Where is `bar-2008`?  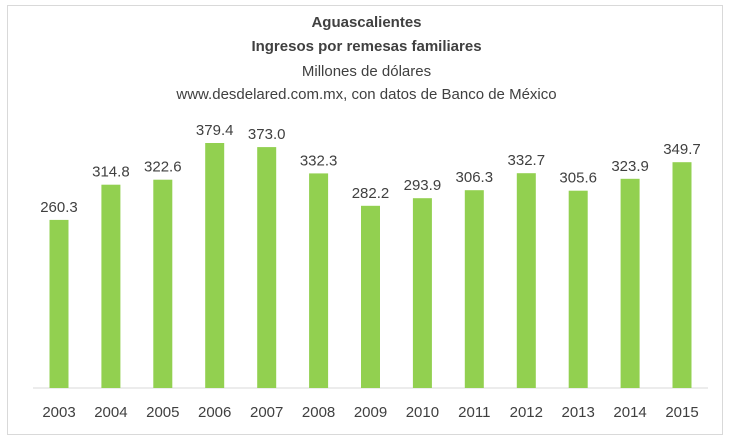 bar-2008 is located at coordinates (319, 280).